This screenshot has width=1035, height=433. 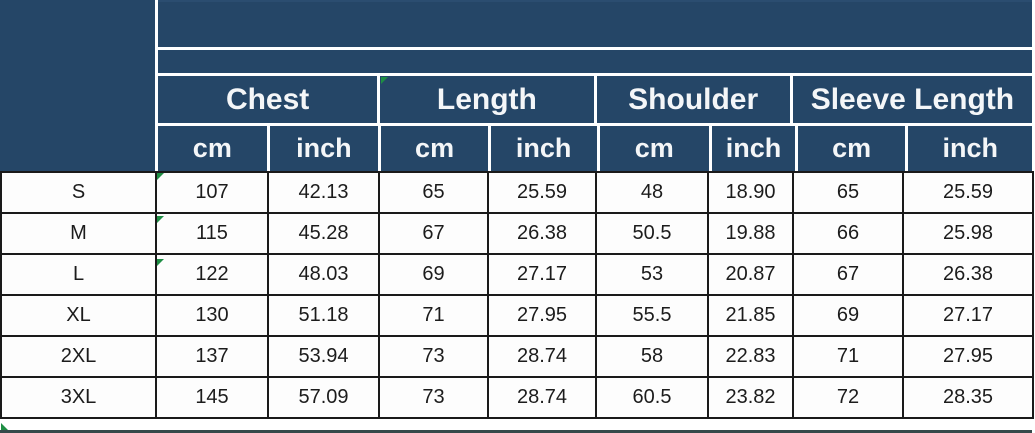 What do you see at coordinates (652, 274) in the screenshot?
I see `table-cell: 53` at bounding box center [652, 274].